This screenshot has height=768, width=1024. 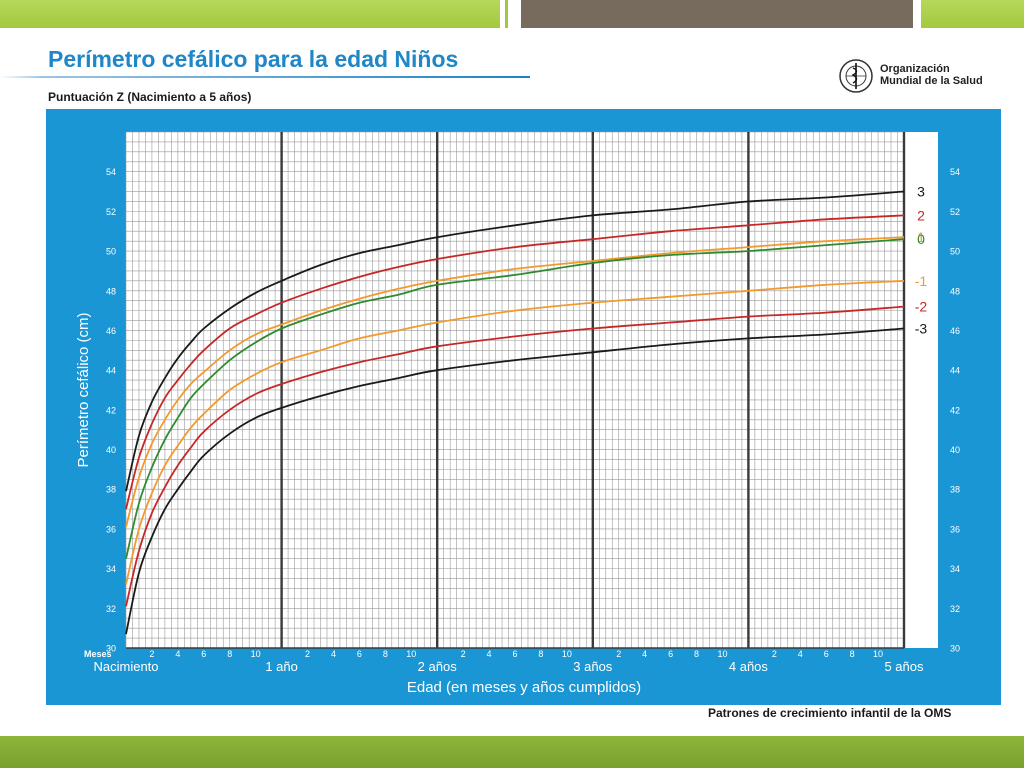 I want to click on y-tick-label-left: 36, so click(x=111, y=529).